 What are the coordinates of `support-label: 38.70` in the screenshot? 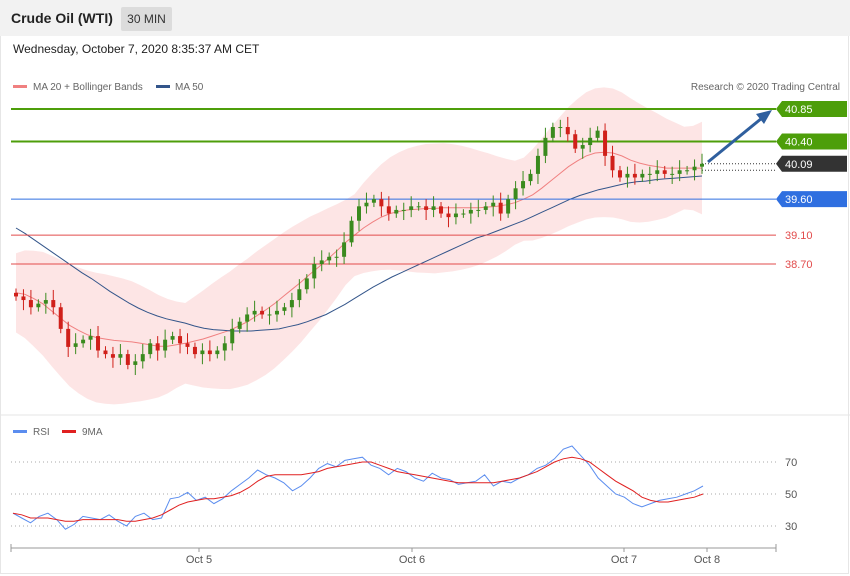 It's located at (799, 265).